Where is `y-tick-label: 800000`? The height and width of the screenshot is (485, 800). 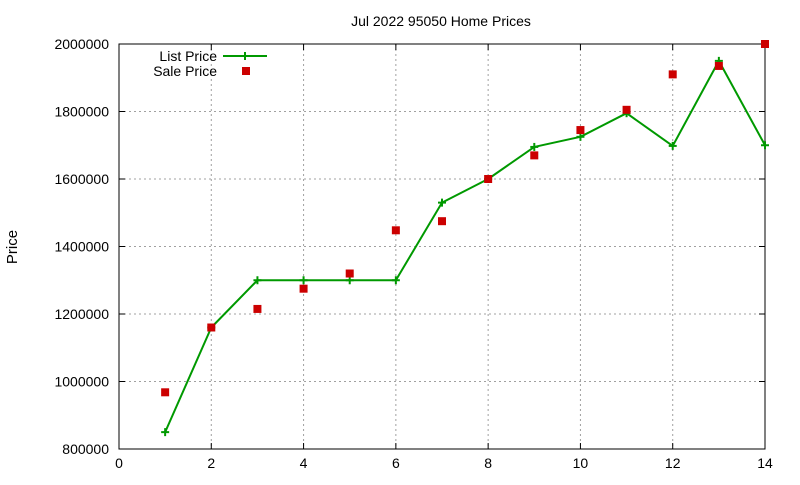
y-tick-label: 800000 is located at coordinates (85, 449).